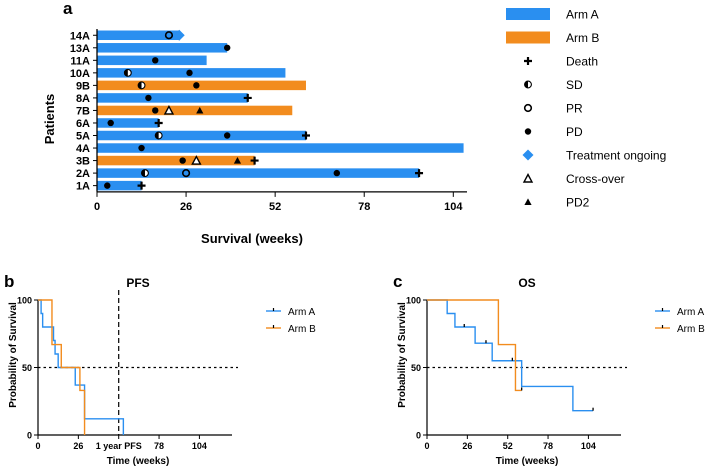 This screenshot has width=707, height=467. What do you see at coordinates (83, 99) in the screenshot?
I see `patient-label-8a: 8A` at bounding box center [83, 99].